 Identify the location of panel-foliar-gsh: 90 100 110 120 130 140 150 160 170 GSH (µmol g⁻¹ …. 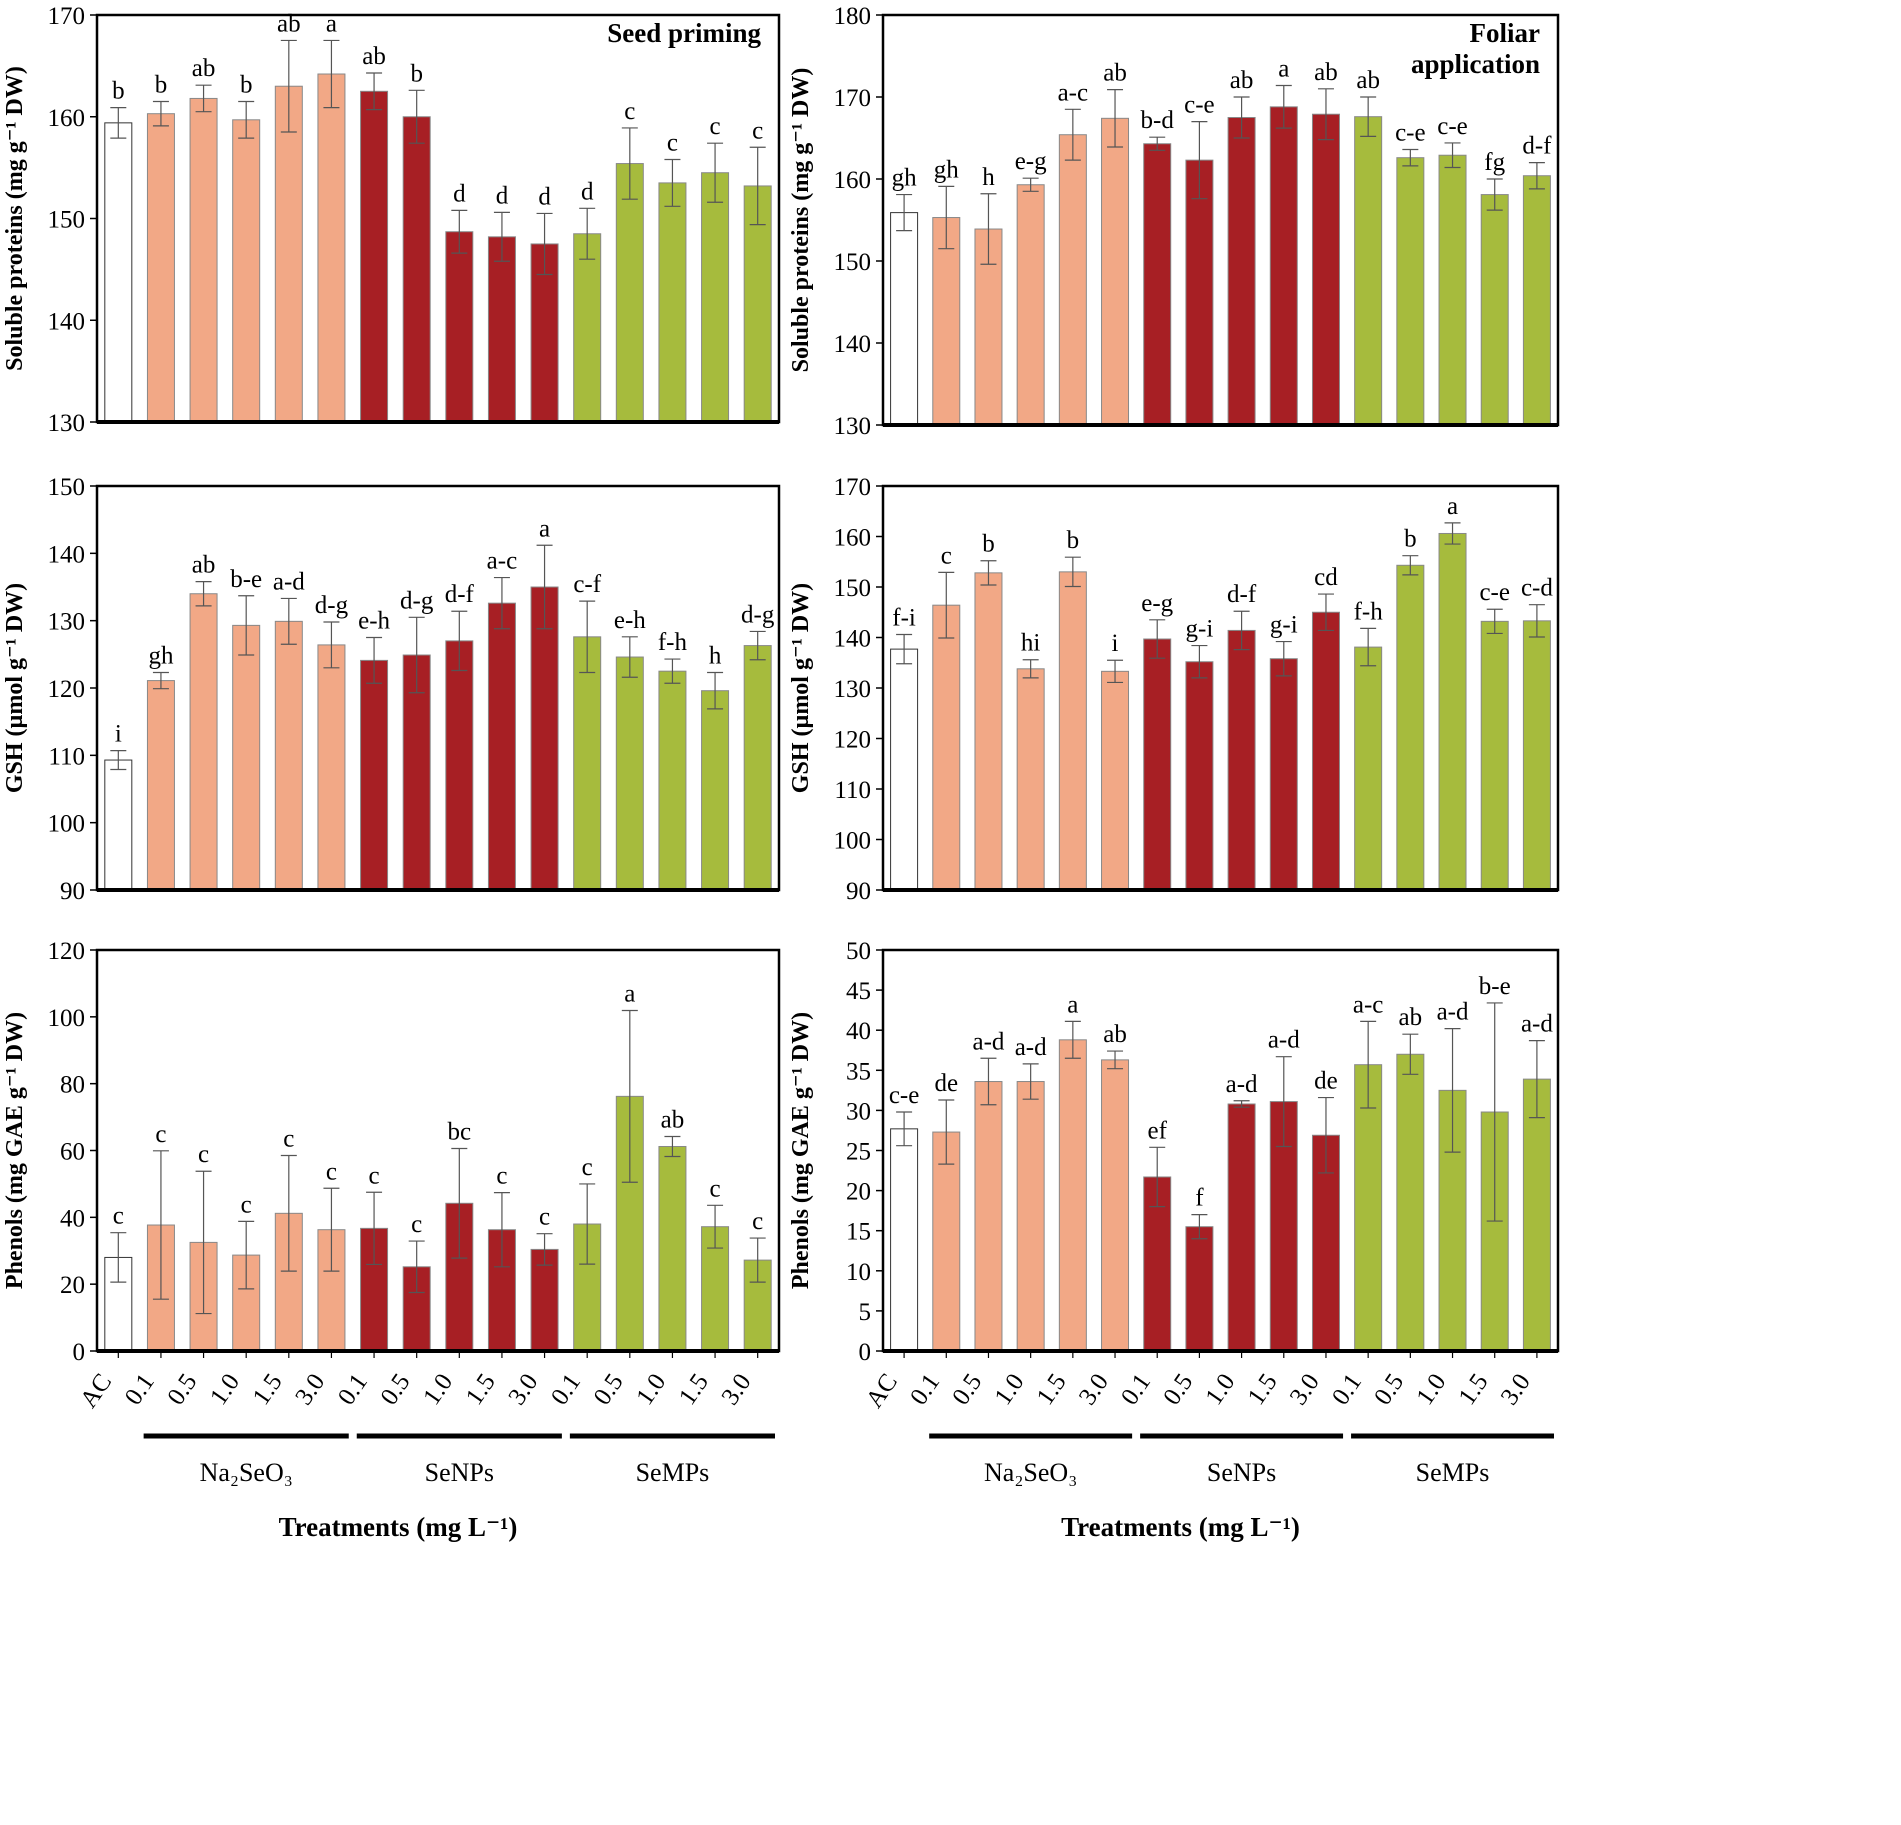
(1174, 689).